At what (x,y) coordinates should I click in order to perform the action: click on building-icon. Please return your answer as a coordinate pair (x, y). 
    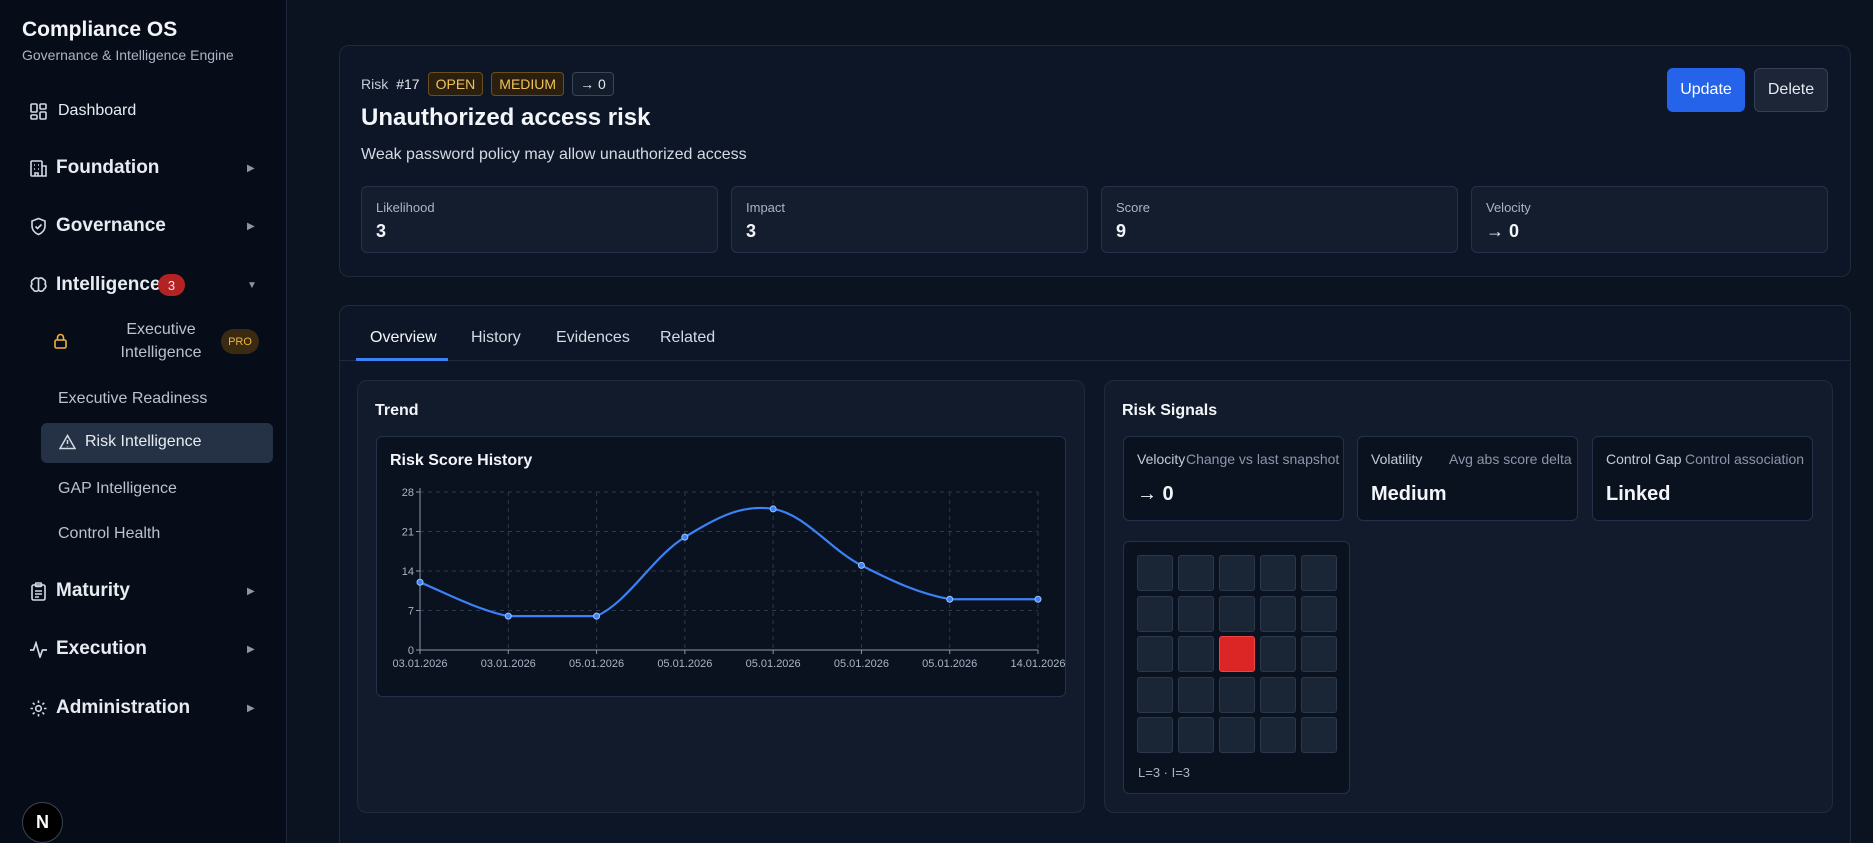
    Looking at the image, I should click on (38, 168).